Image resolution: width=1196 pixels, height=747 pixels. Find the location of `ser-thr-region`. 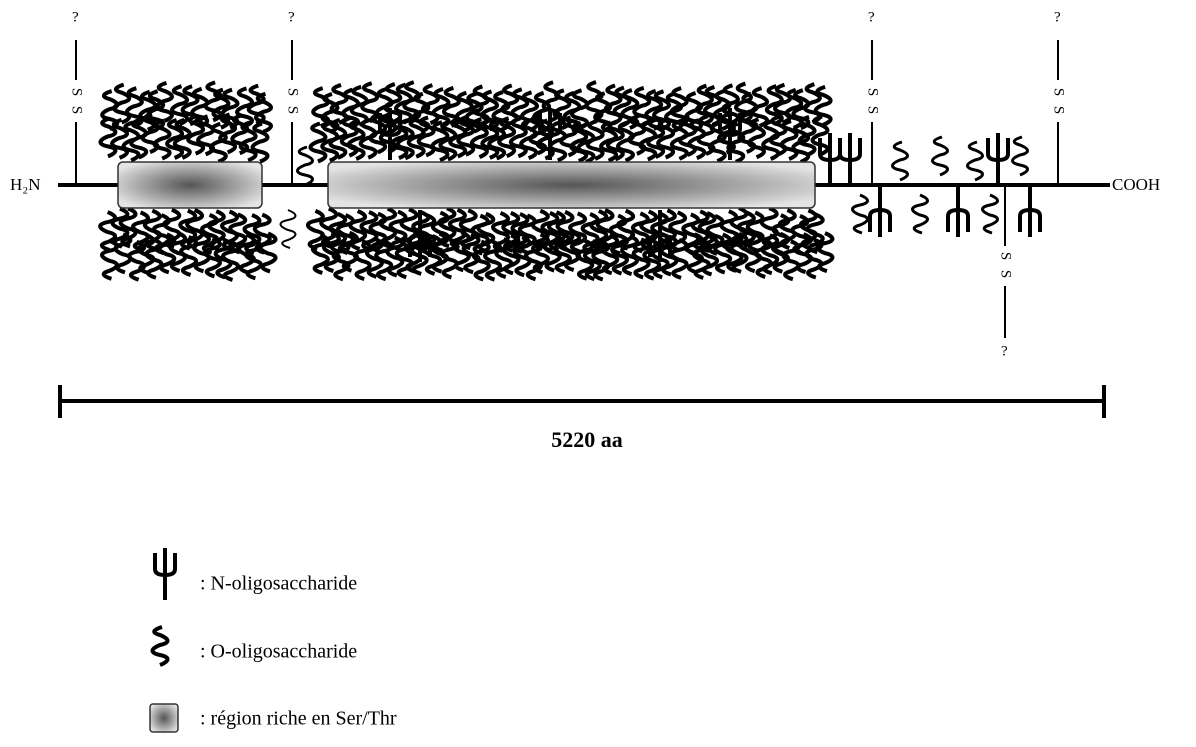

ser-thr-region is located at coordinates (571, 185).